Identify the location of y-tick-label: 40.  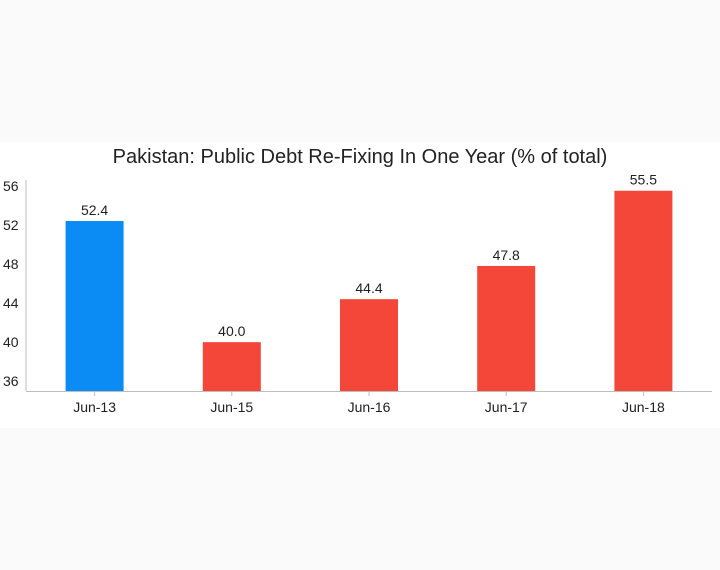
(11, 342).